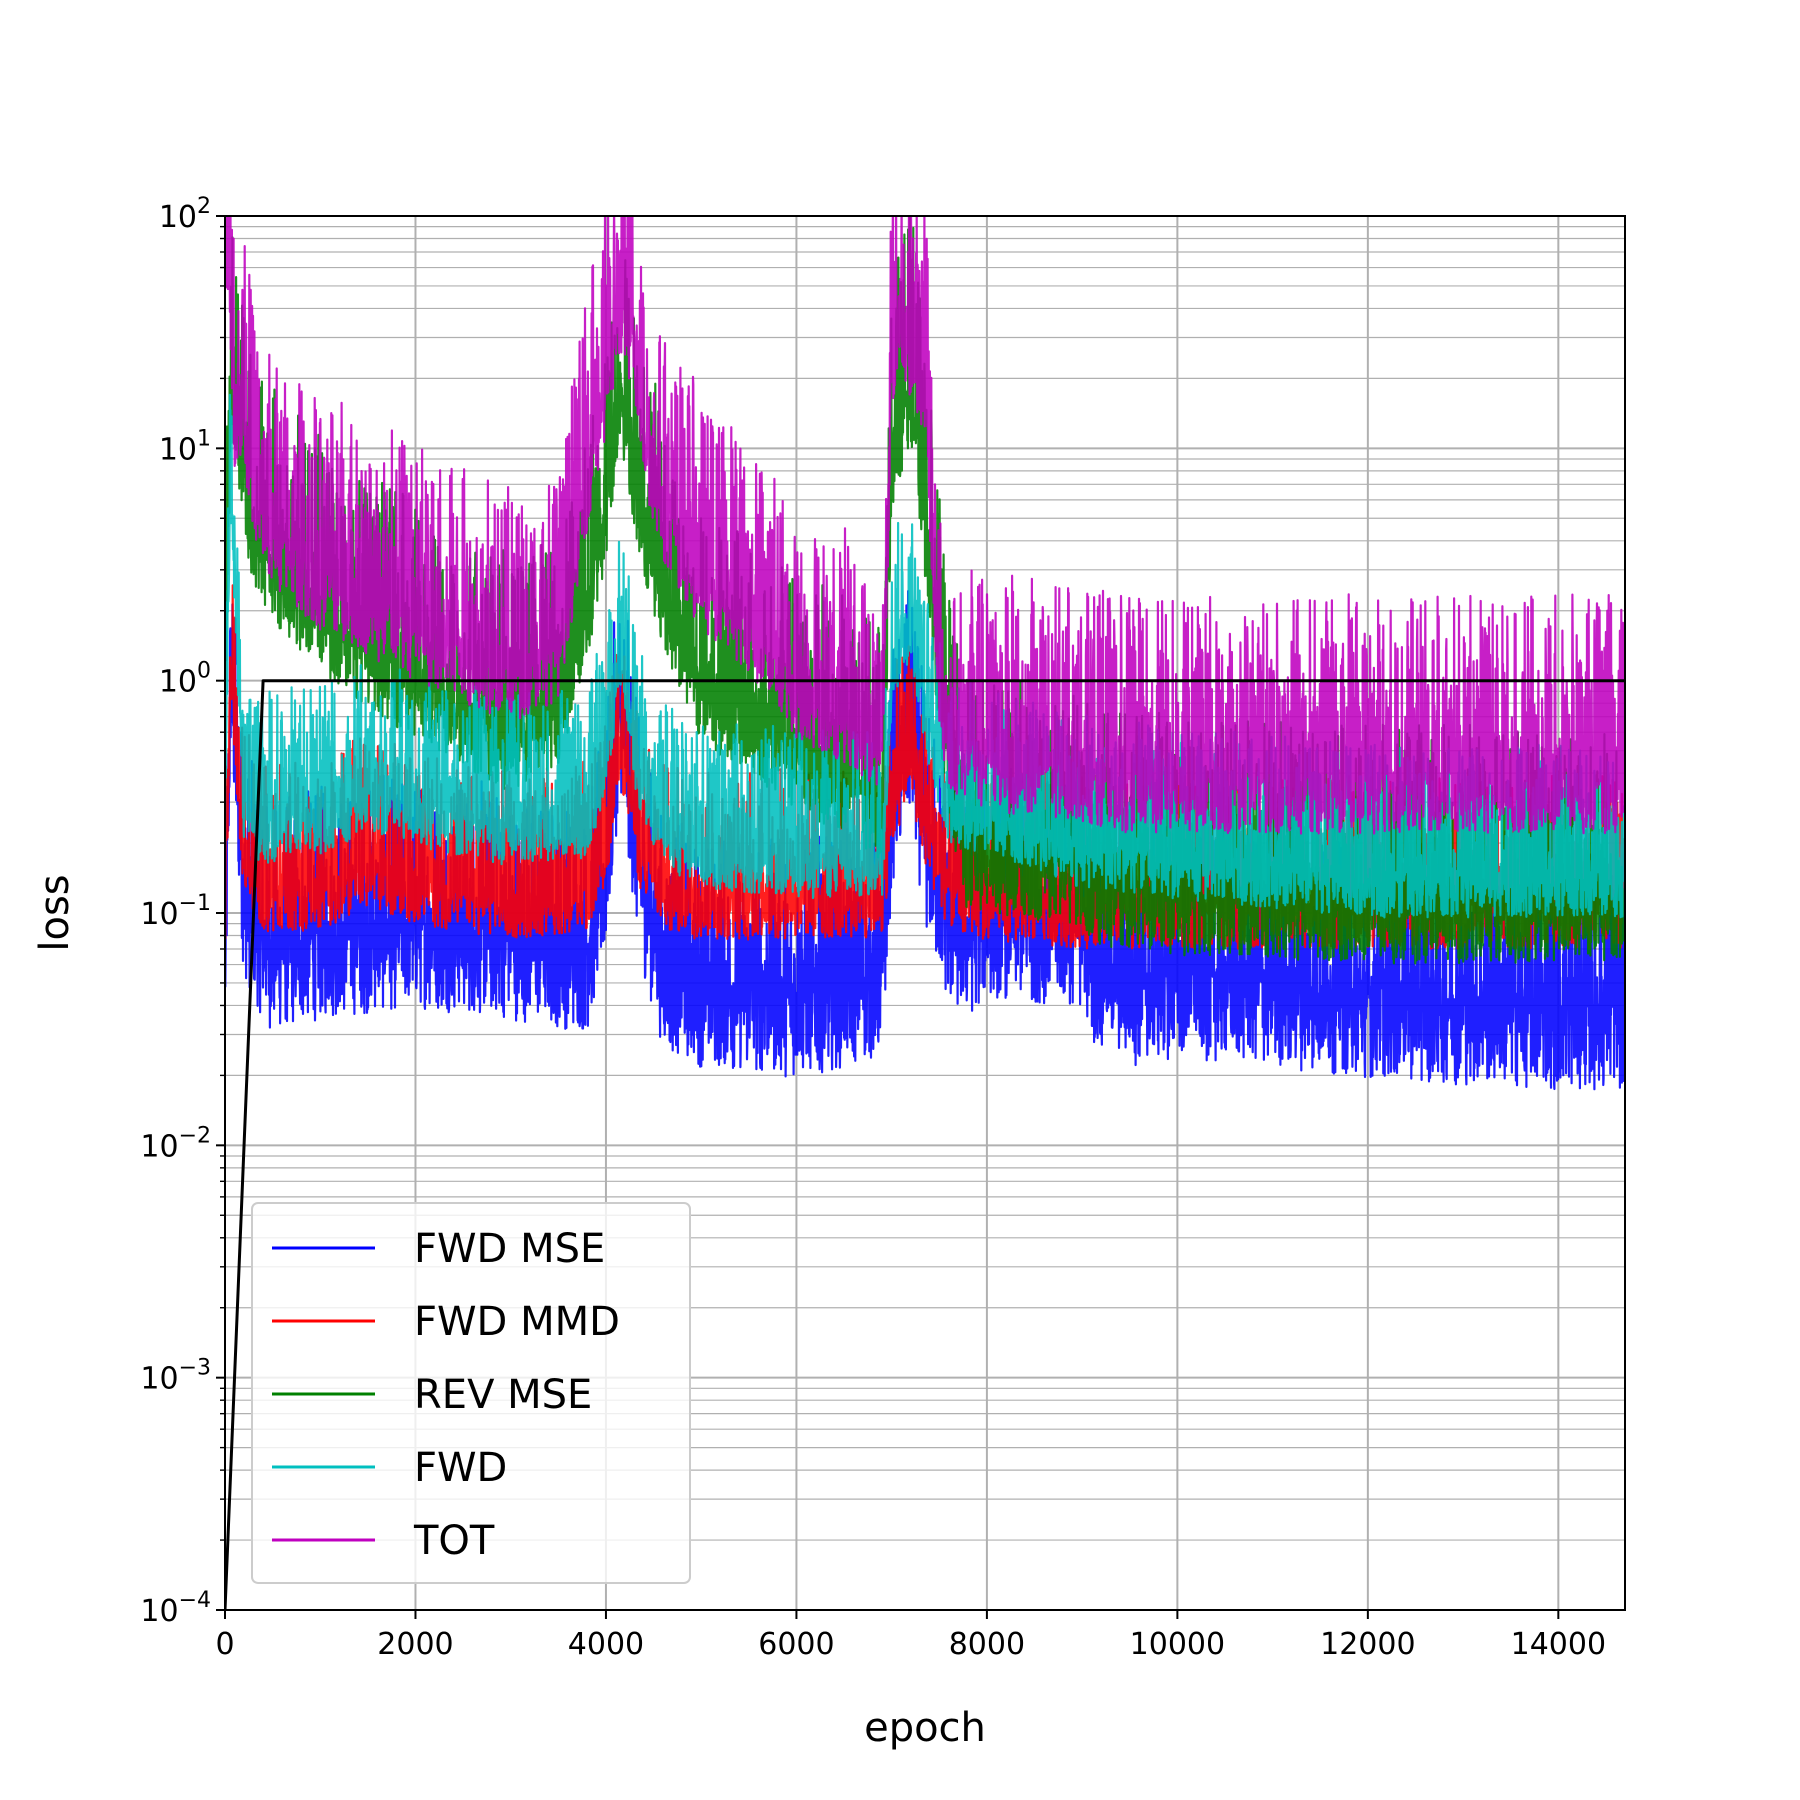 Image resolution: width=1800 pixels, height=1800 pixels. Describe the element at coordinates (1177, 1644) in the screenshot. I see `x-tick-label: 10000` at that location.